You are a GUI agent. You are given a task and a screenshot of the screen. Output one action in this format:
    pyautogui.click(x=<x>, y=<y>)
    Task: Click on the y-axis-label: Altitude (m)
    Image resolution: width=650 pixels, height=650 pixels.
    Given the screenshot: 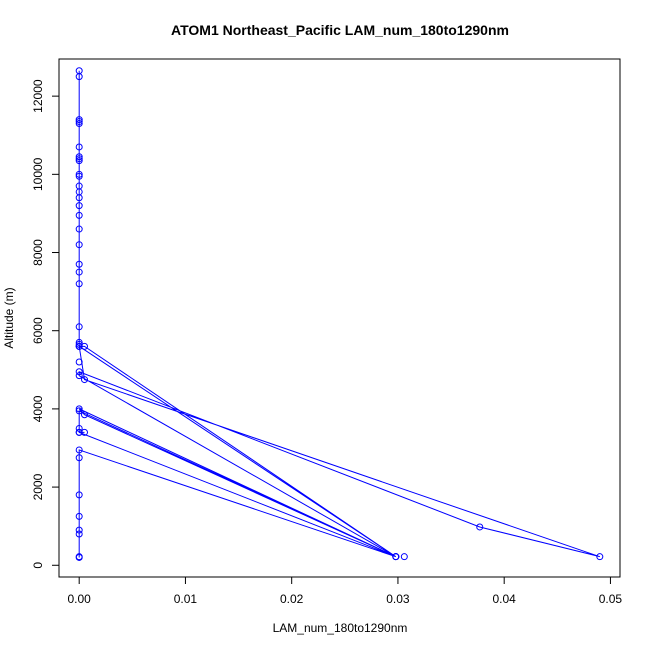 What is the action you would take?
    pyautogui.click(x=9, y=317)
    